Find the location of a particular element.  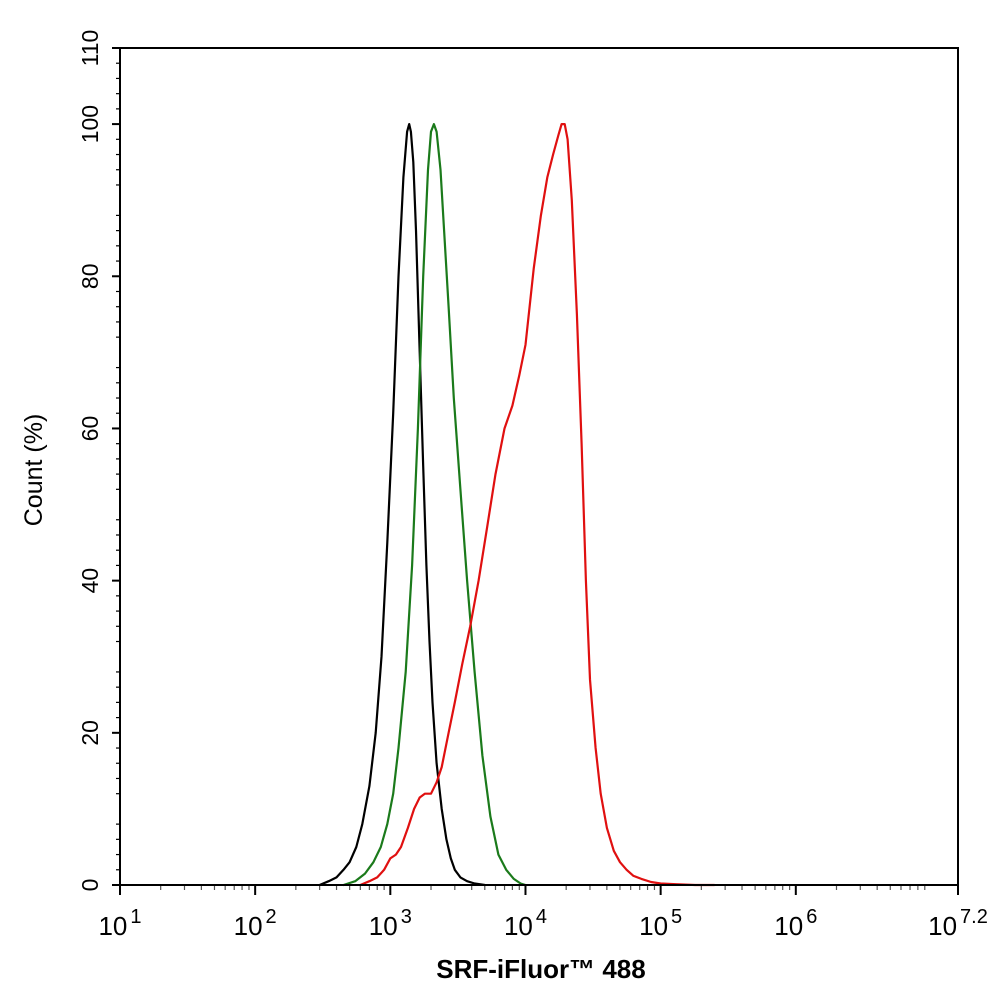

y-tick-label-6: 110 is located at coordinates (90, 48).